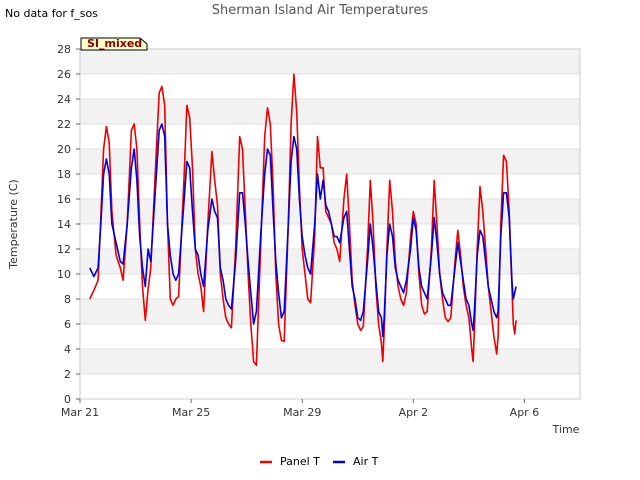 This screenshot has height=480, width=640. I want to click on y-tick-label: 4, so click(67, 349).